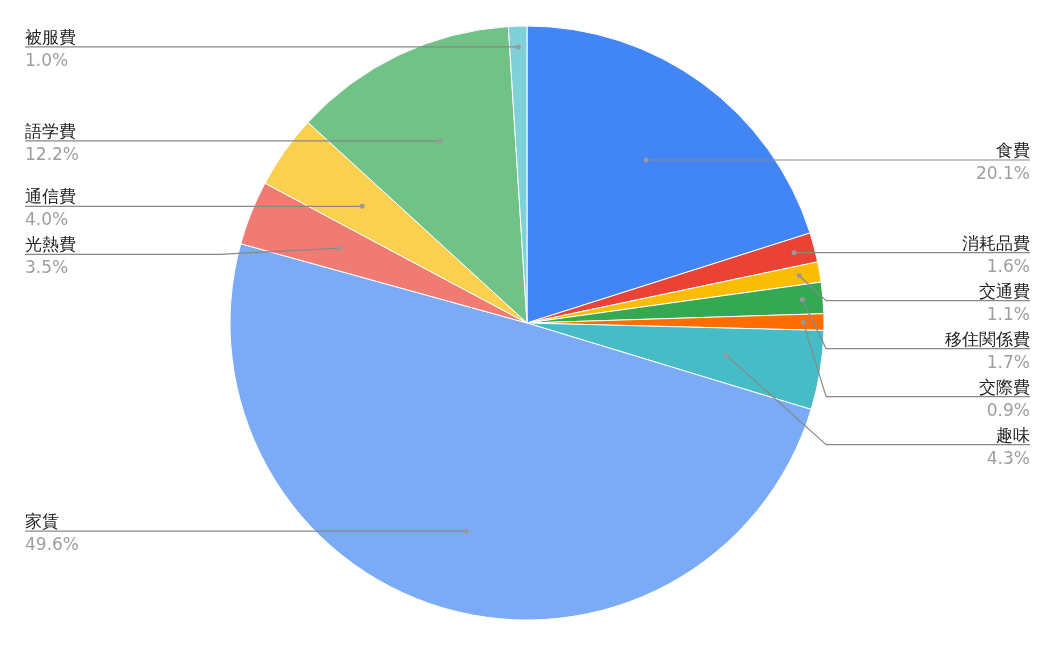  Describe the element at coordinates (52, 544) in the screenshot. I see `data-label: 49.6%` at that location.